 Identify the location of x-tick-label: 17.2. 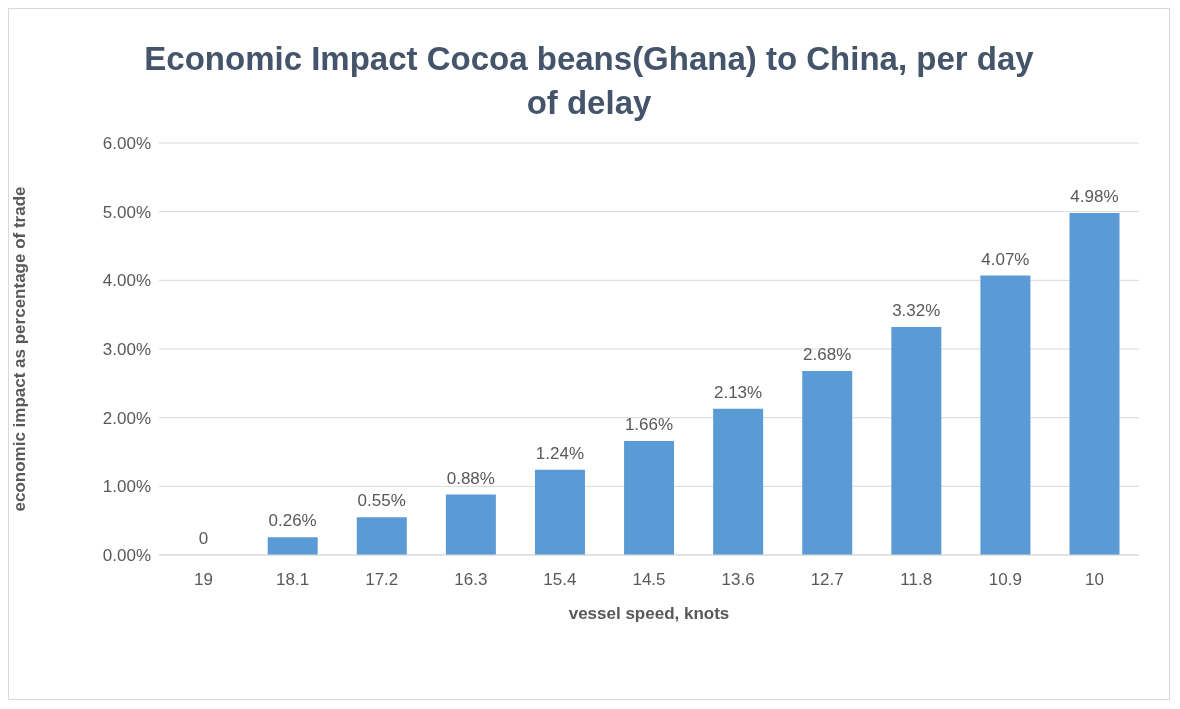
(382, 580).